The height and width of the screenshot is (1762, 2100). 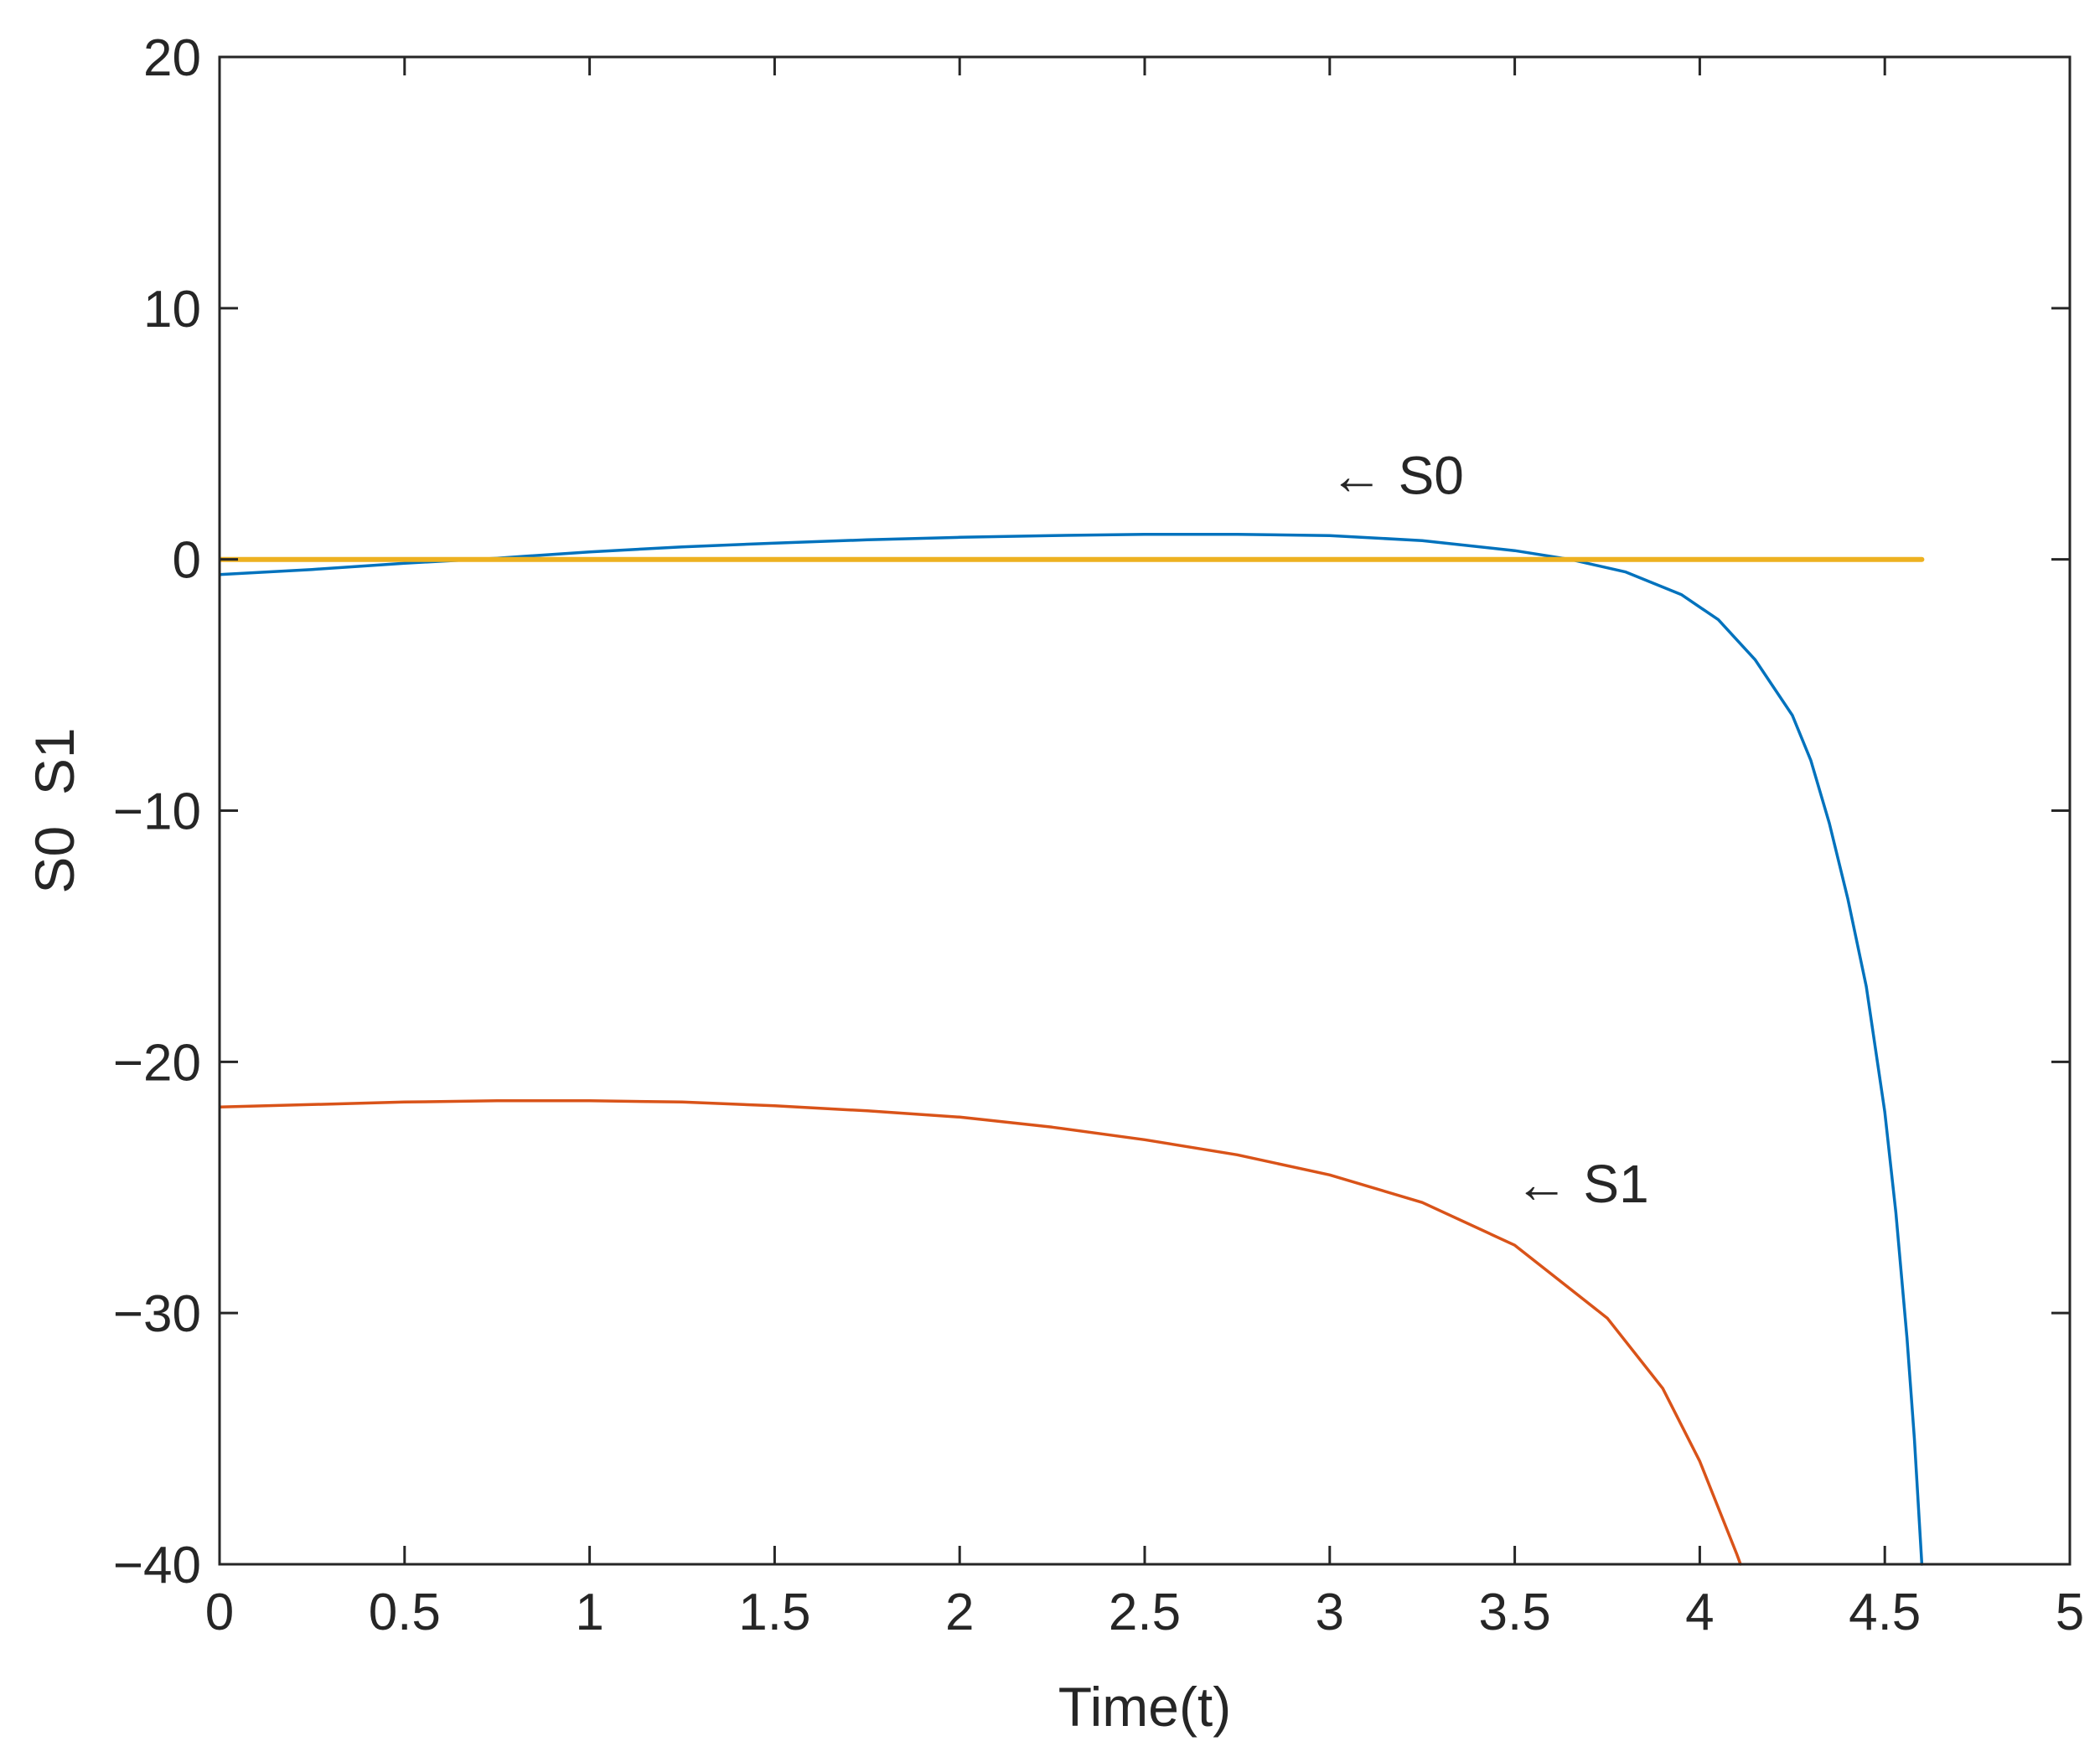 I want to click on y-tick-label: 10, so click(x=172, y=309).